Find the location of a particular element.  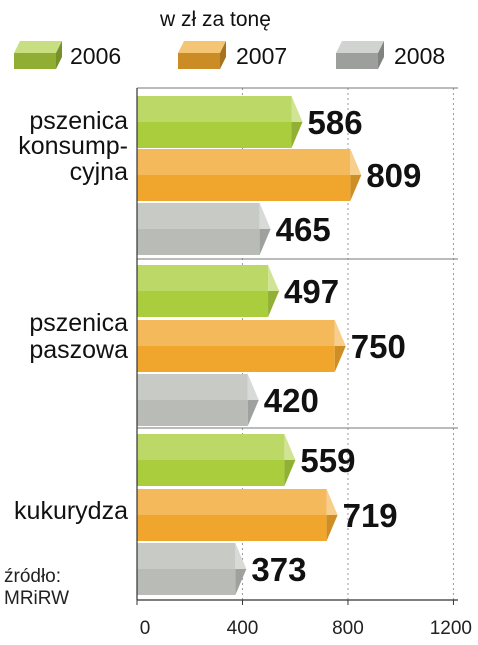

value-label-2008-2: 373 is located at coordinates (278, 569).